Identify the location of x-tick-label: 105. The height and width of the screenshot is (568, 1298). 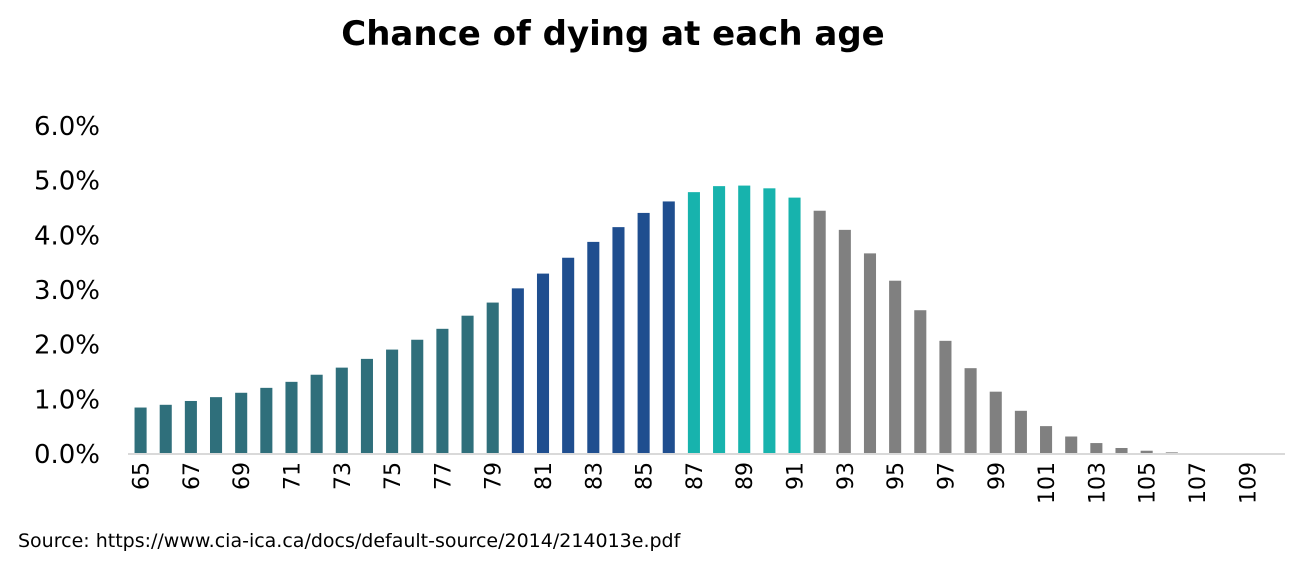
(1148, 483).